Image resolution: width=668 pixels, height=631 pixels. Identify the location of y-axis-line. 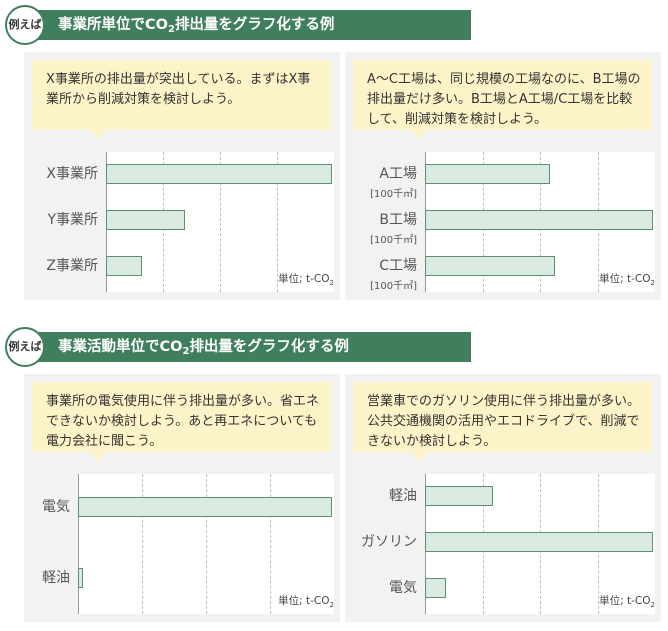
(78, 544).